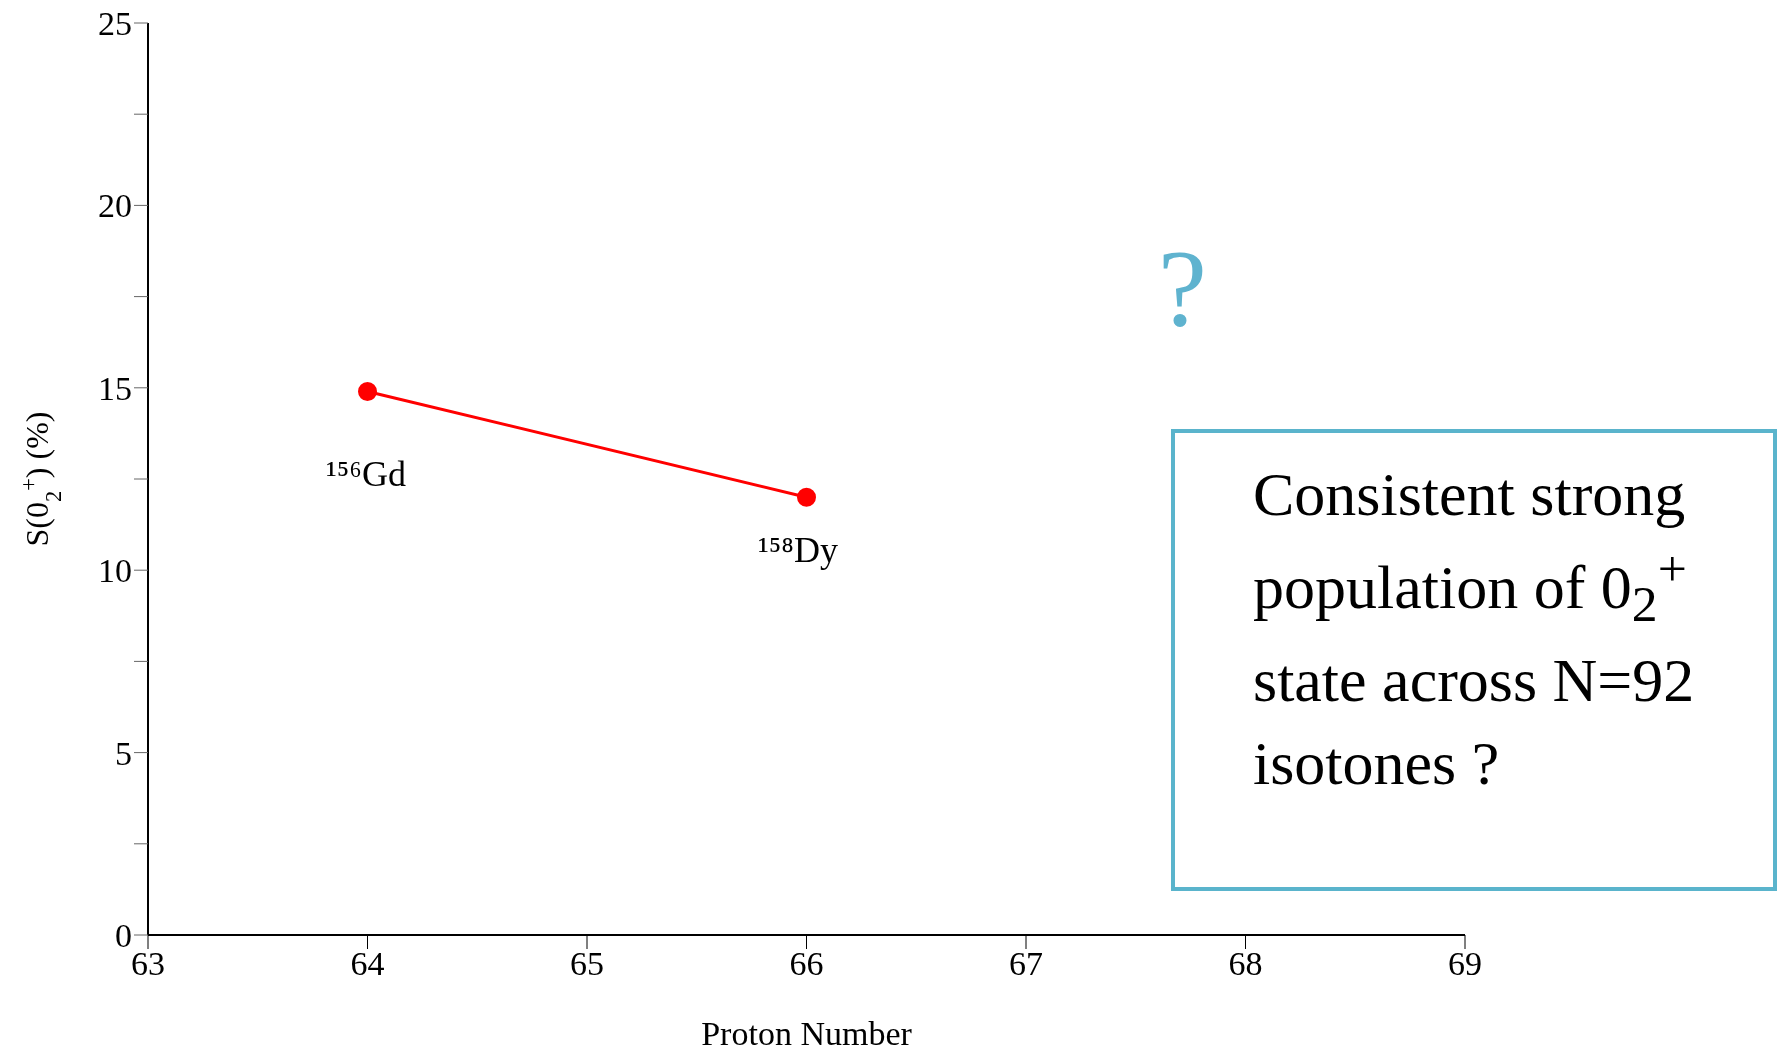 The width and height of the screenshot is (1789, 1063). What do you see at coordinates (1245, 964) in the screenshot?
I see `x-tick-label: 68` at bounding box center [1245, 964].